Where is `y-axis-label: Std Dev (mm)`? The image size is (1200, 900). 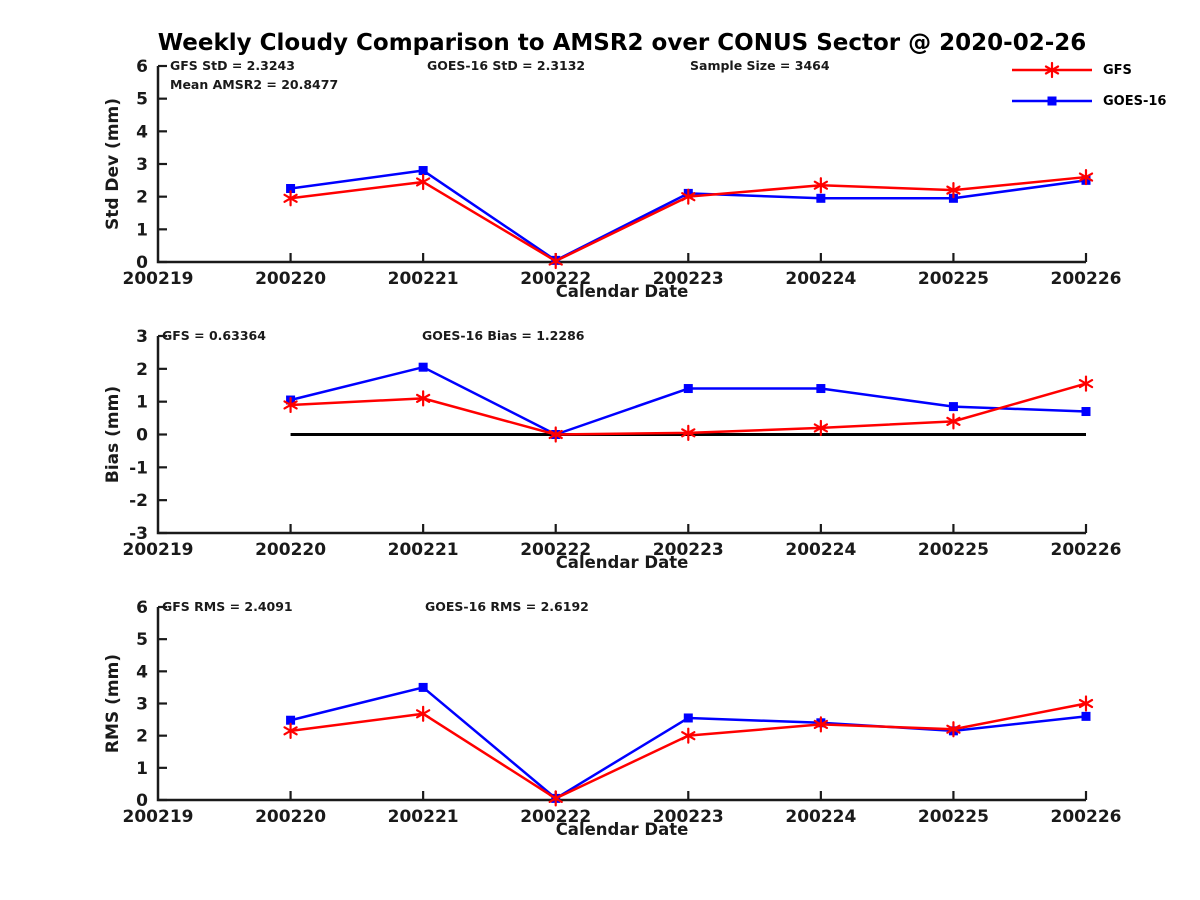
y-axis-label: Std Dev (mm) is located at coordinates (113, 164).